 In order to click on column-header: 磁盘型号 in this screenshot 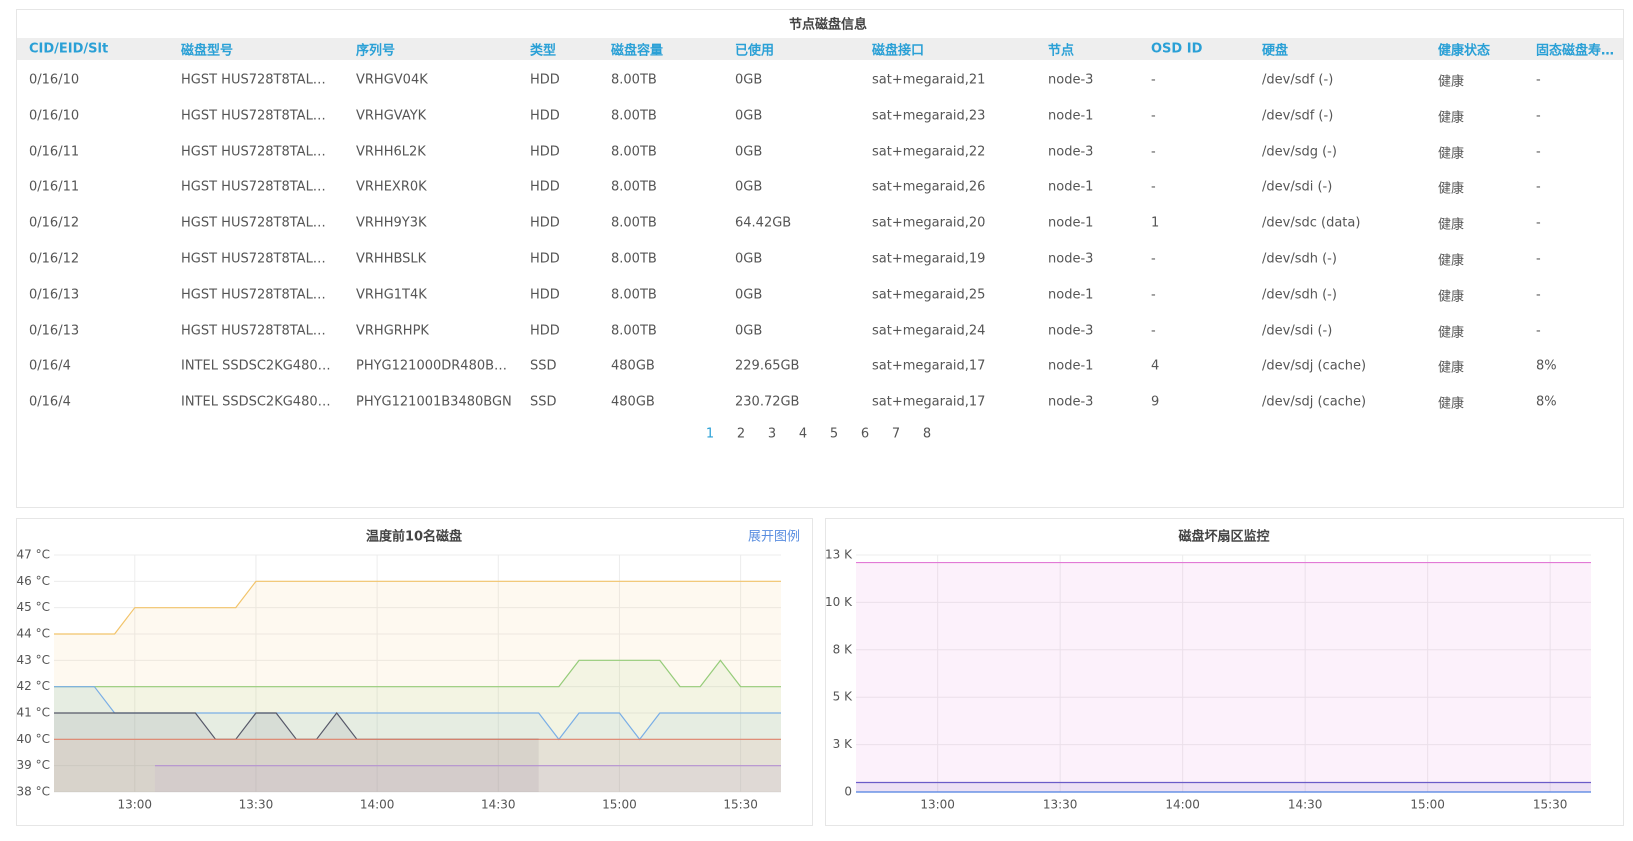, I will do `click(207, 51)`.